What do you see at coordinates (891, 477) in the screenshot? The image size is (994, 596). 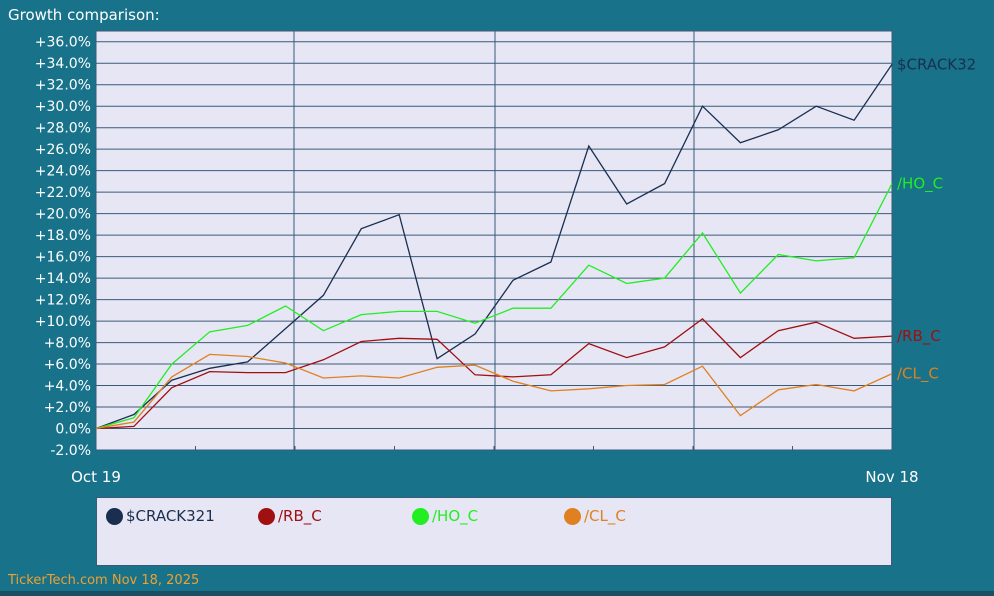 I see `x-tick-label-end: Nov 18` at bounding box center [891, 477].